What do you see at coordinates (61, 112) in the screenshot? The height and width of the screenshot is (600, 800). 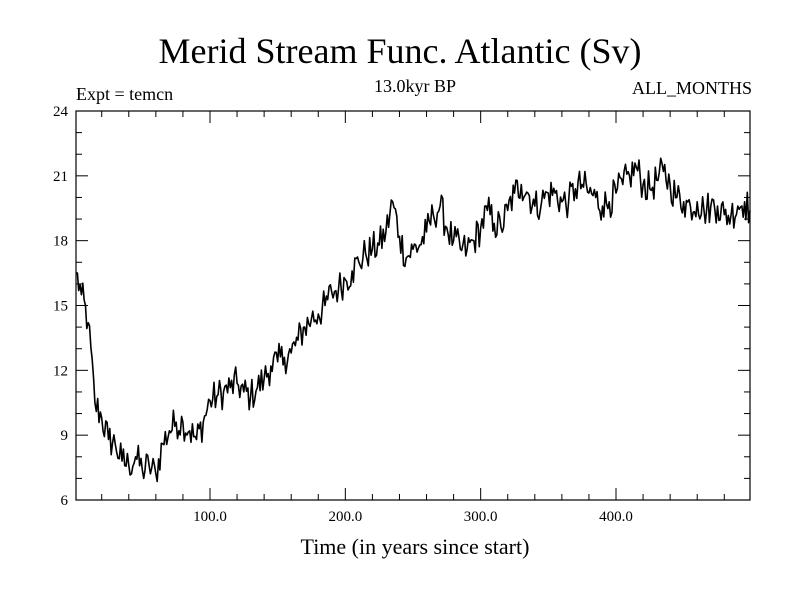 I see `y-tick-label: 24` at bounding box center [61, 112].